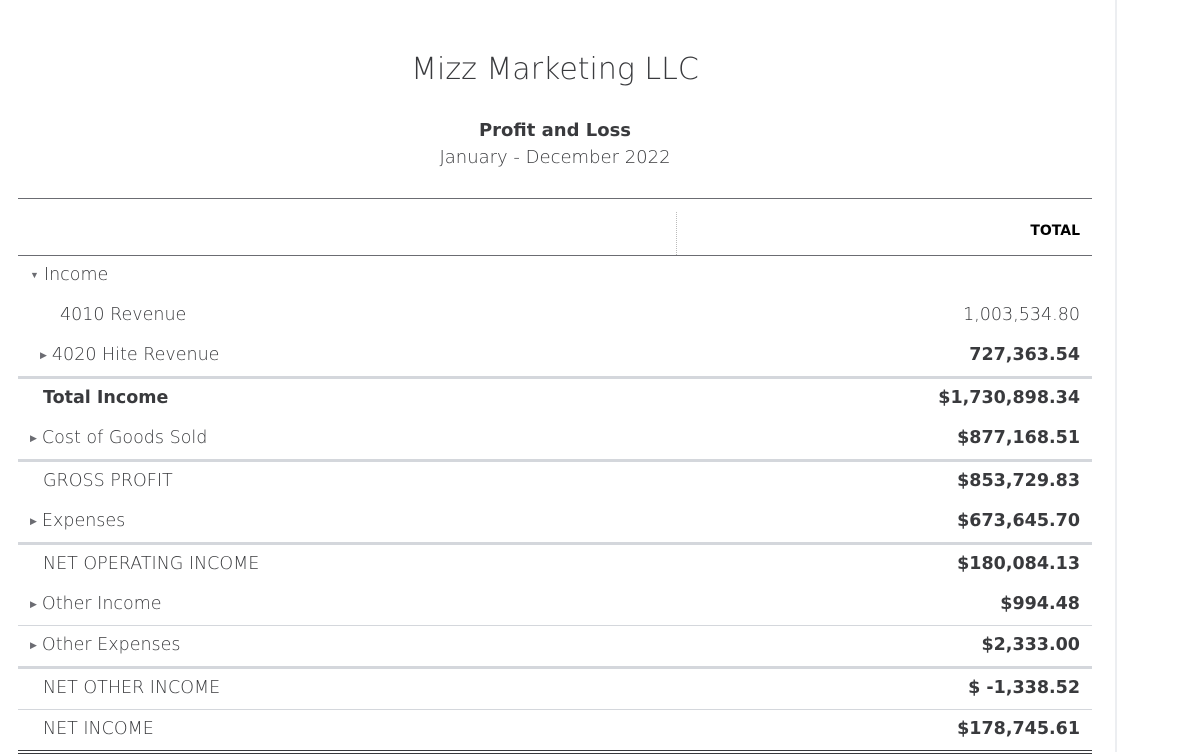 Image resolution: width=1200 pixels, height=754 pixels. I want to click on table-header: TOTAL, so click(555, 227).